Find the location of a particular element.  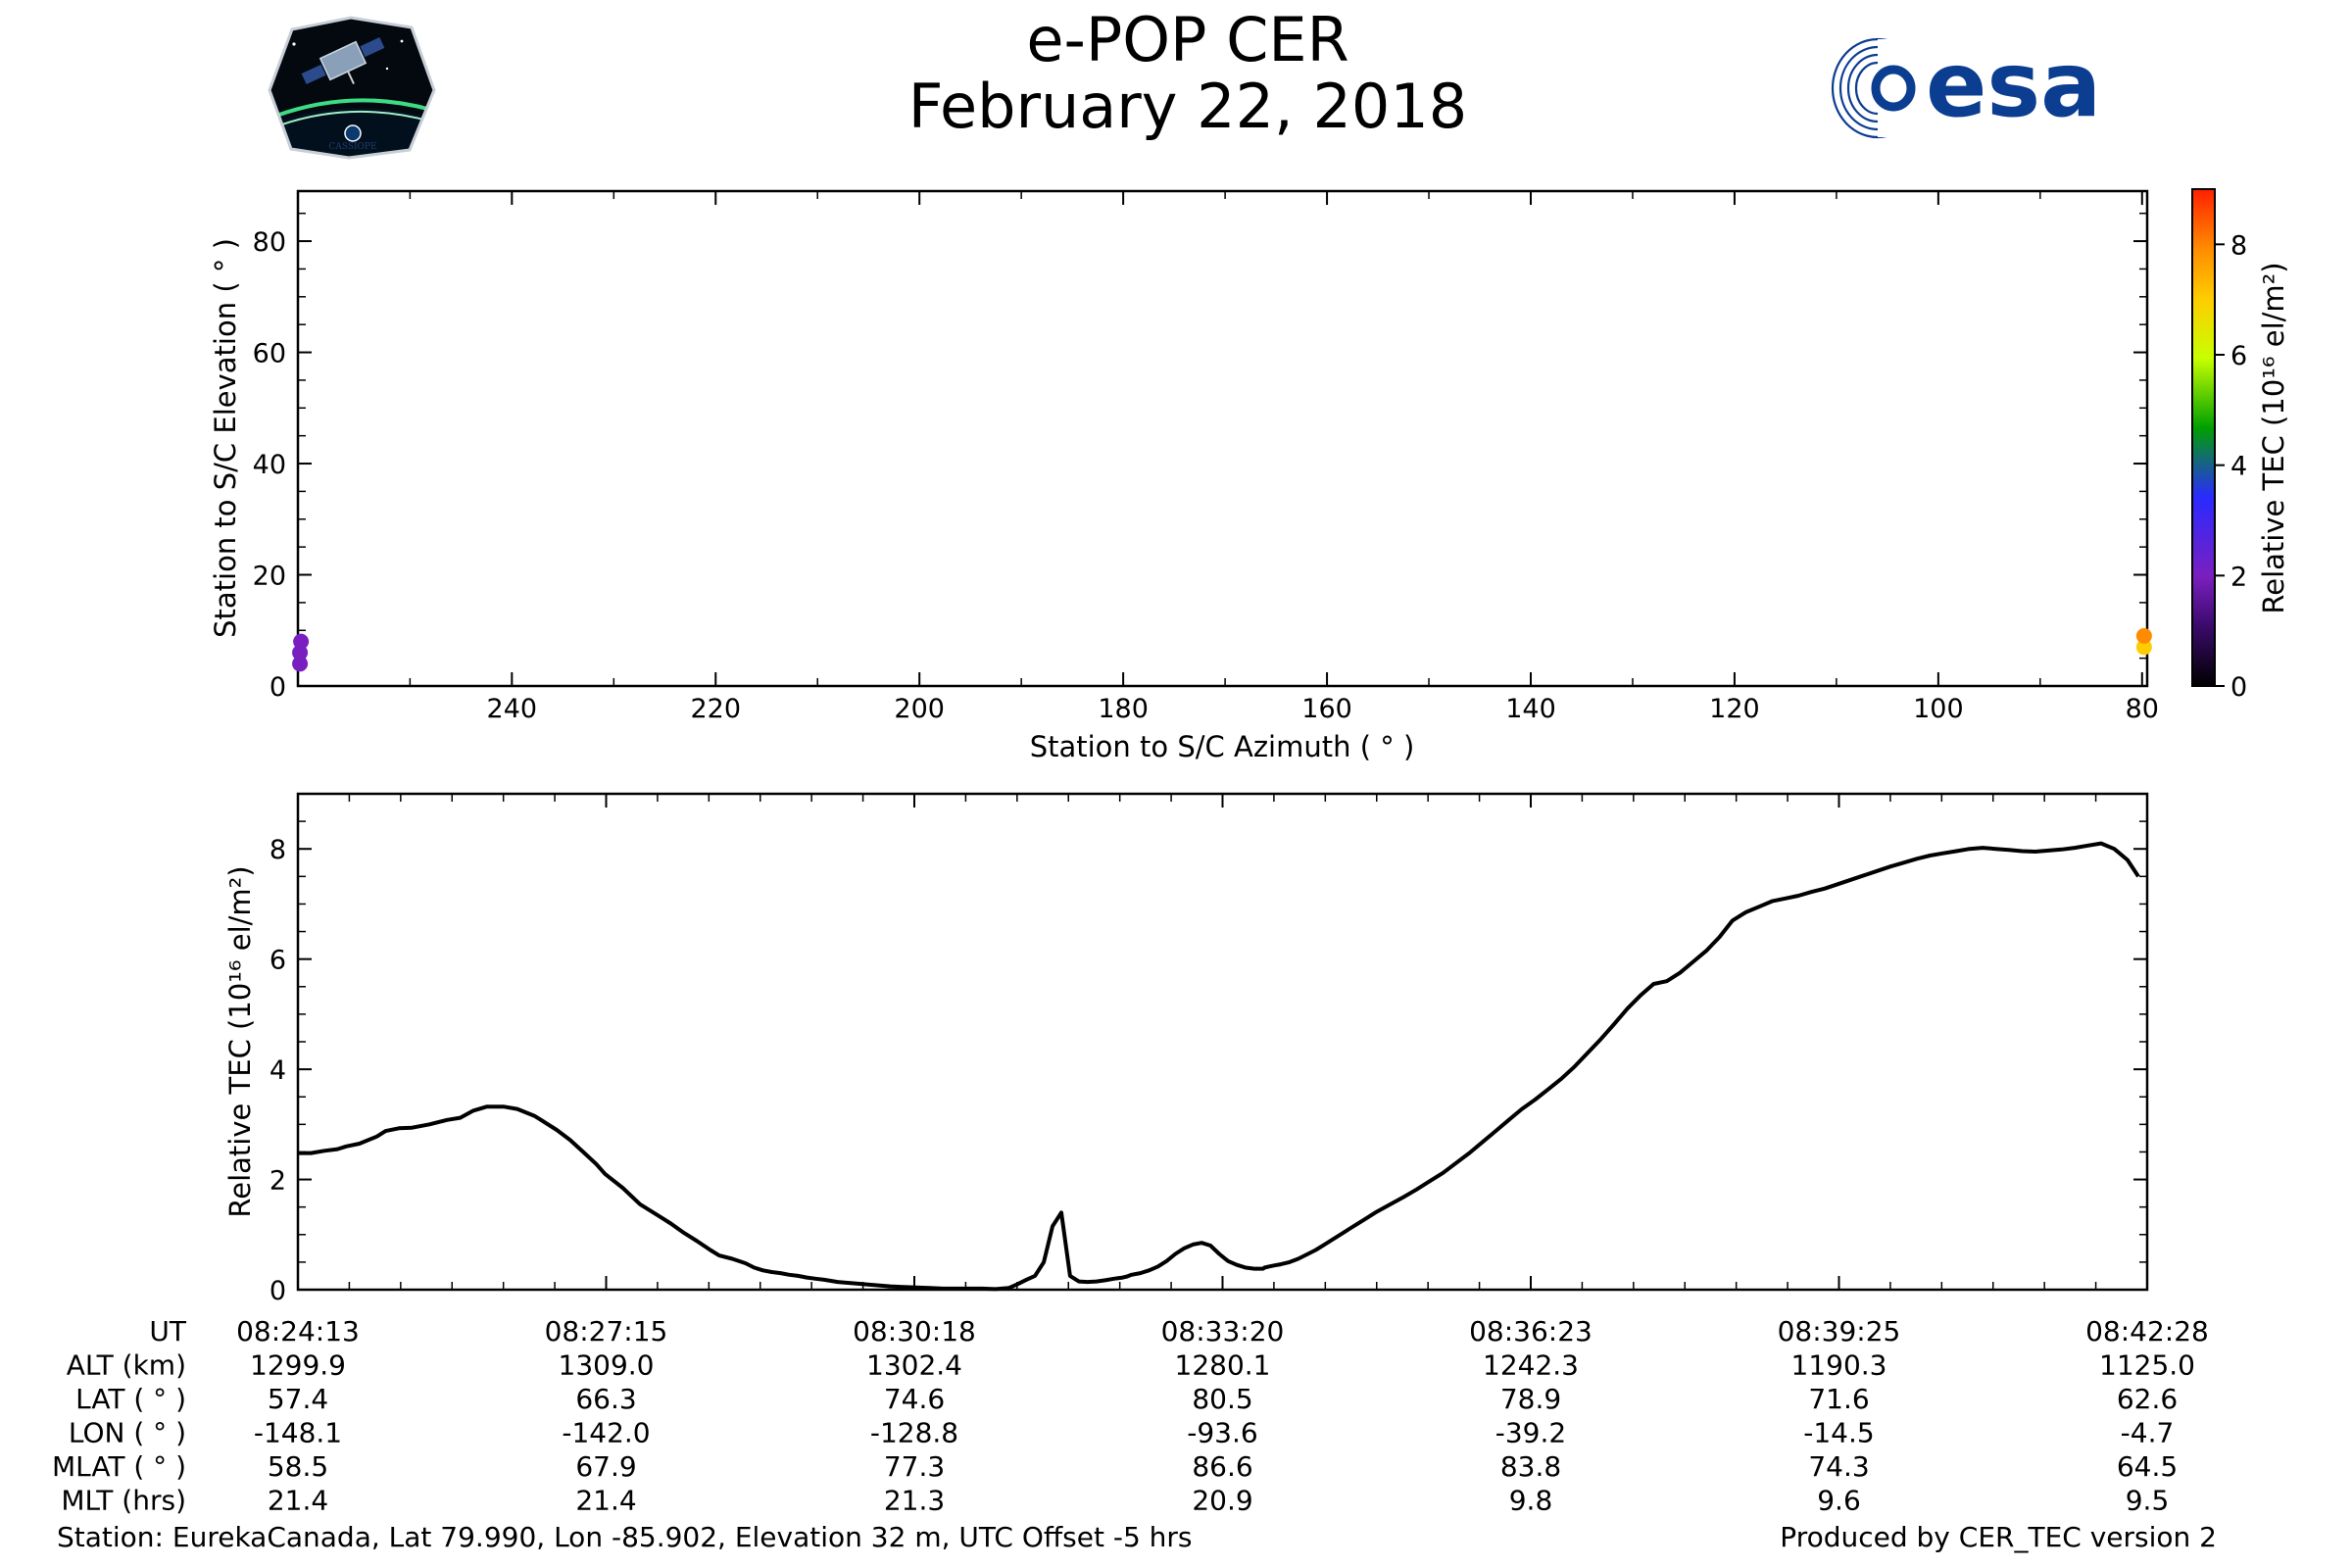

table-cell: 08:24:13 is located at coordinates (298, 1331).